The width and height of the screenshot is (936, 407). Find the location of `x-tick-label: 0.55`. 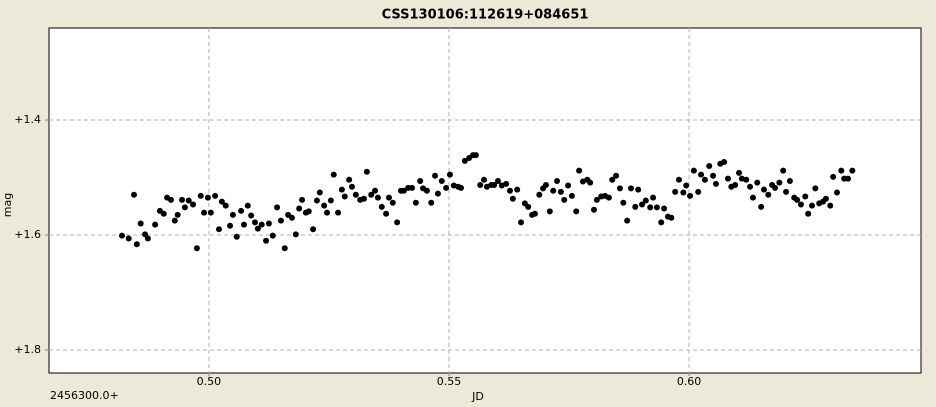

x-tick-label: 0.55 is located at coordinates (449, 381).